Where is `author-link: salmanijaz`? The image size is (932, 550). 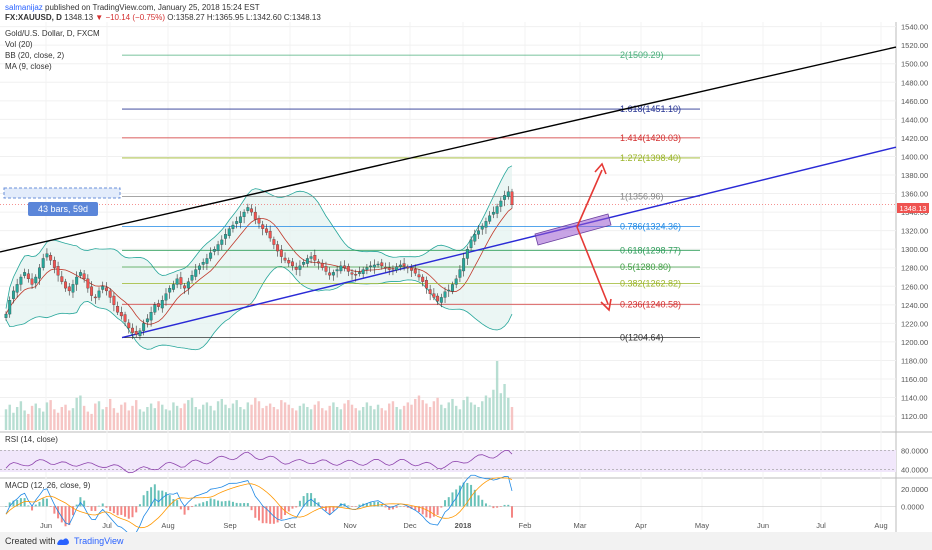
author-link: salmanijaz is located at coordinates (24, 7).